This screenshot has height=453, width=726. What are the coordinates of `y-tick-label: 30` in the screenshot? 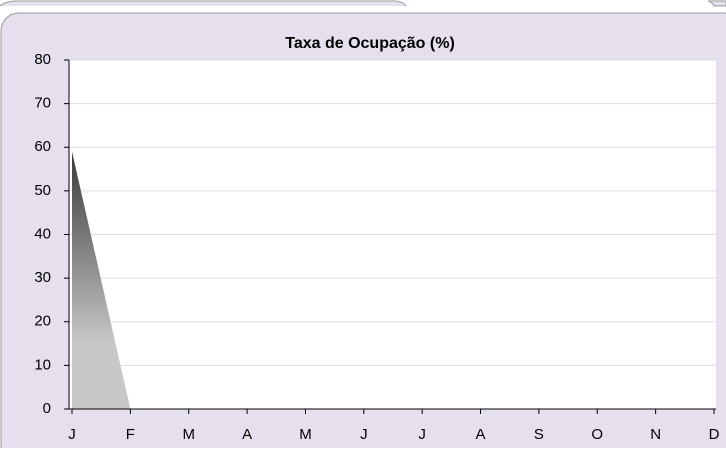 It's located at (42, 277).